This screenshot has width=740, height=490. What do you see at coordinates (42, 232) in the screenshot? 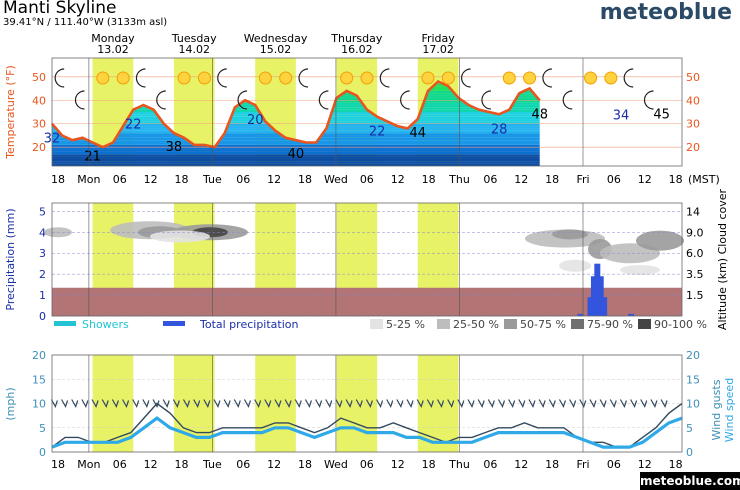
I see `precip-tick-left: 4` at bounding box center [42, 232].